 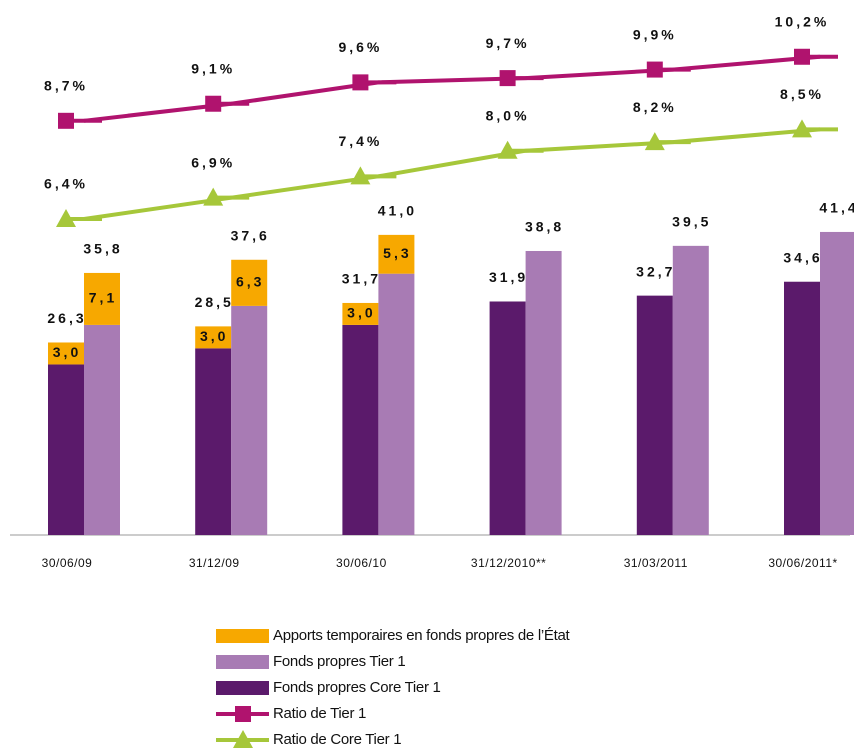 What do you see at coordinates (508, 43) in the screenshot?
I see `value-label: 9,7%` at bounding box center [508, 43].